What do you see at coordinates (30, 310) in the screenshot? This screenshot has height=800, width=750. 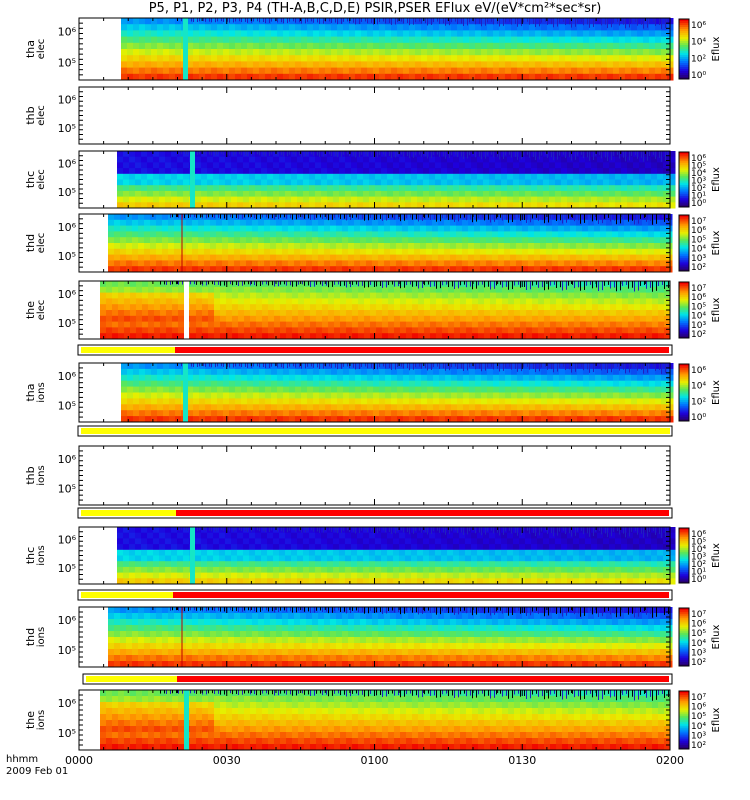 I see `y-axis-label: the` at bounding box center [30, 310].